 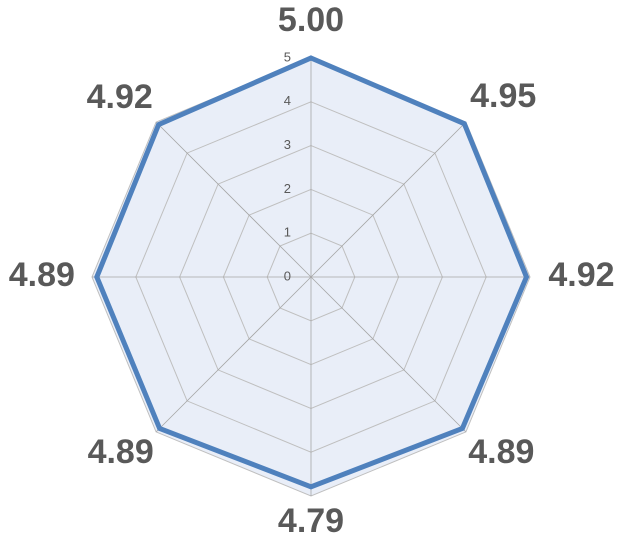 I want to click on data-label: 4.95, so click(x=503, y=96).